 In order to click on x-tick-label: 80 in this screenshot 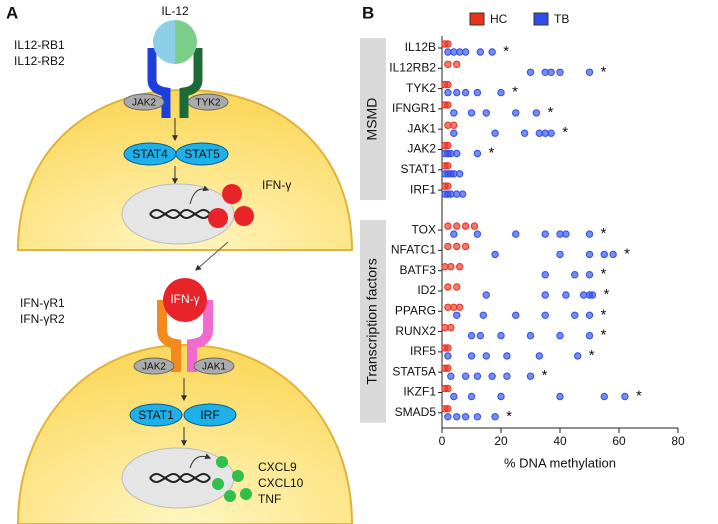, I will do `click(678, 441)`.